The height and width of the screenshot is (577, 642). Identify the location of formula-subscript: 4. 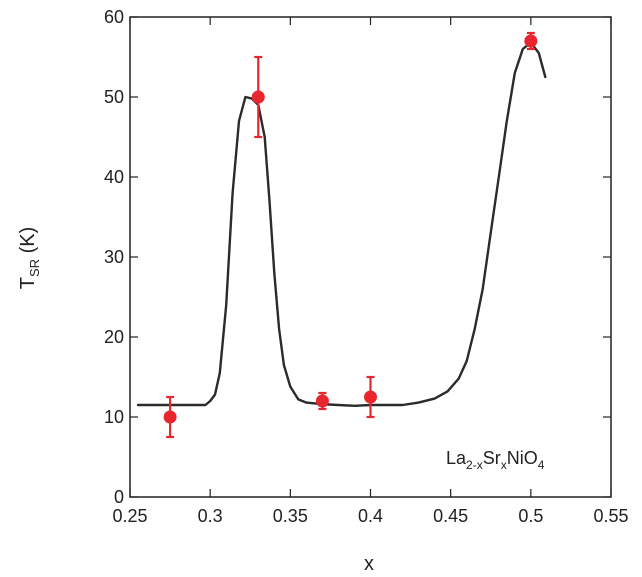
(541, 465).